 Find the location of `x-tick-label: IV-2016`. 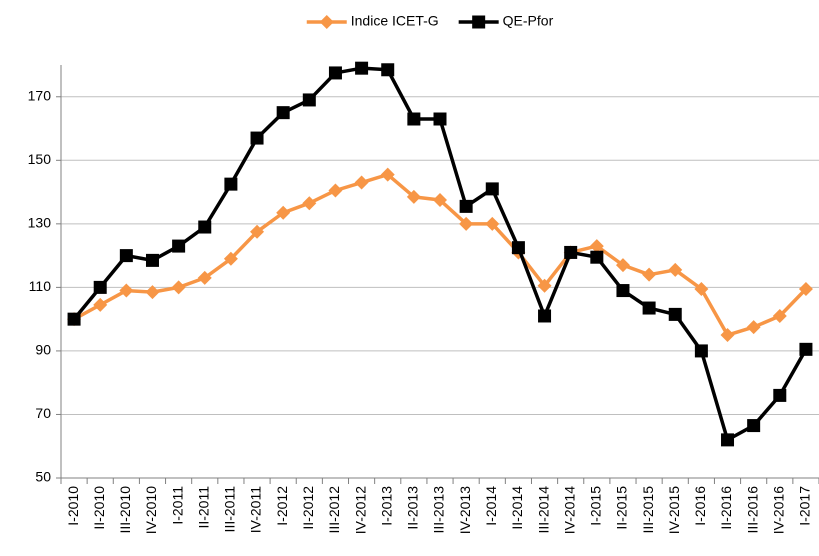

x-tick-label: IV-2016 is located at coordinates (778, 510).